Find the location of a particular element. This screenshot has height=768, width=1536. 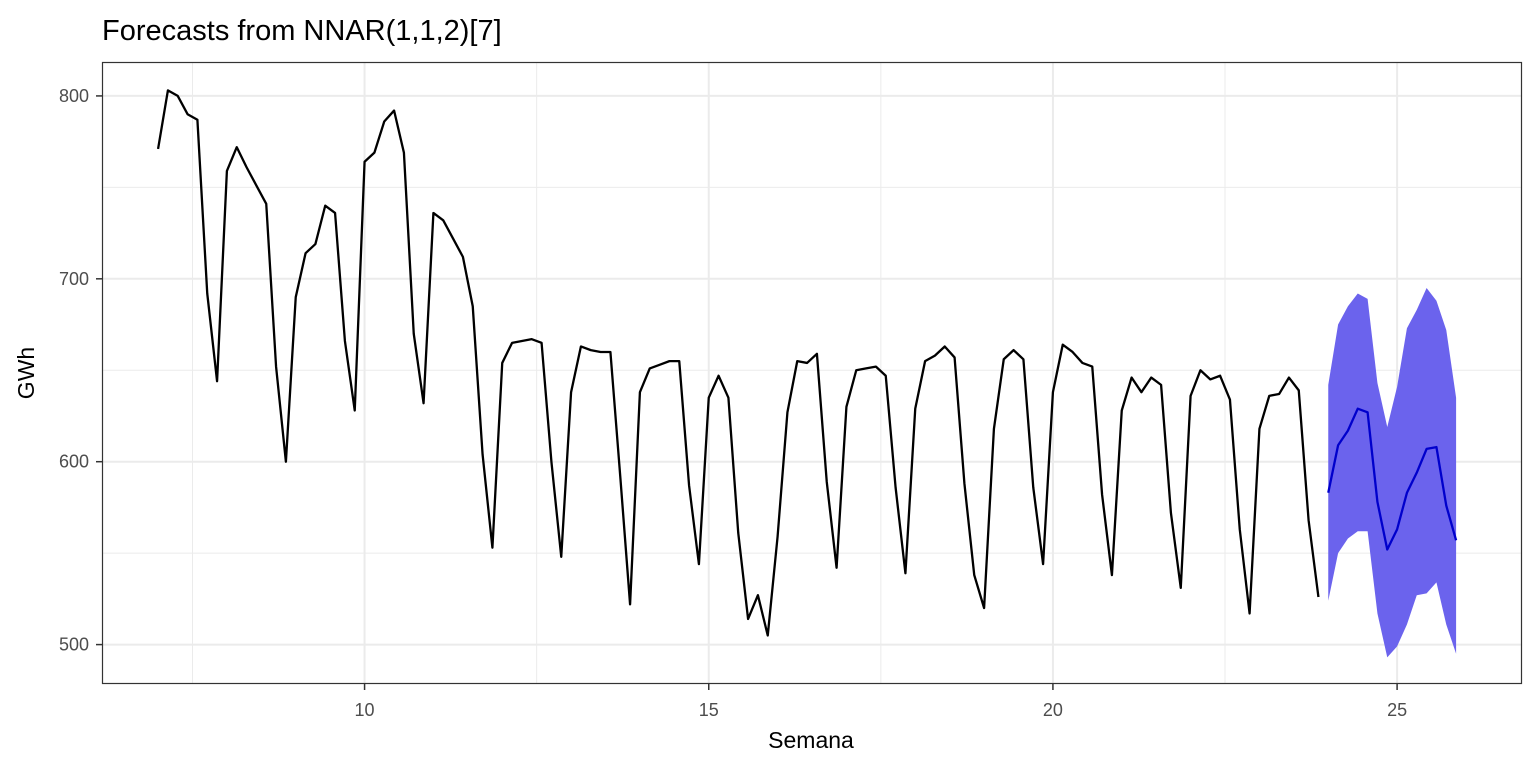

prediction-interval-band is located at coordinates (1392, 472).